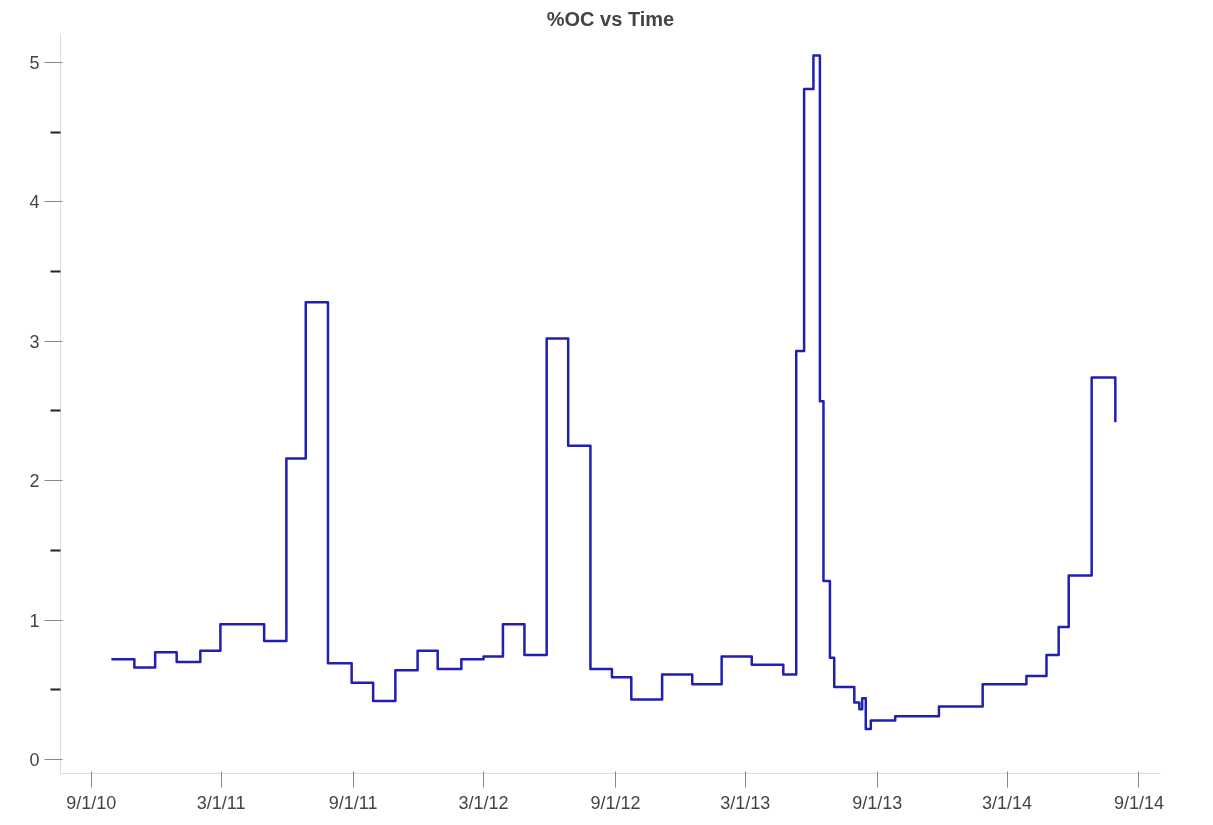  I want to click on y-tick-label: 3, so click(34, 341).